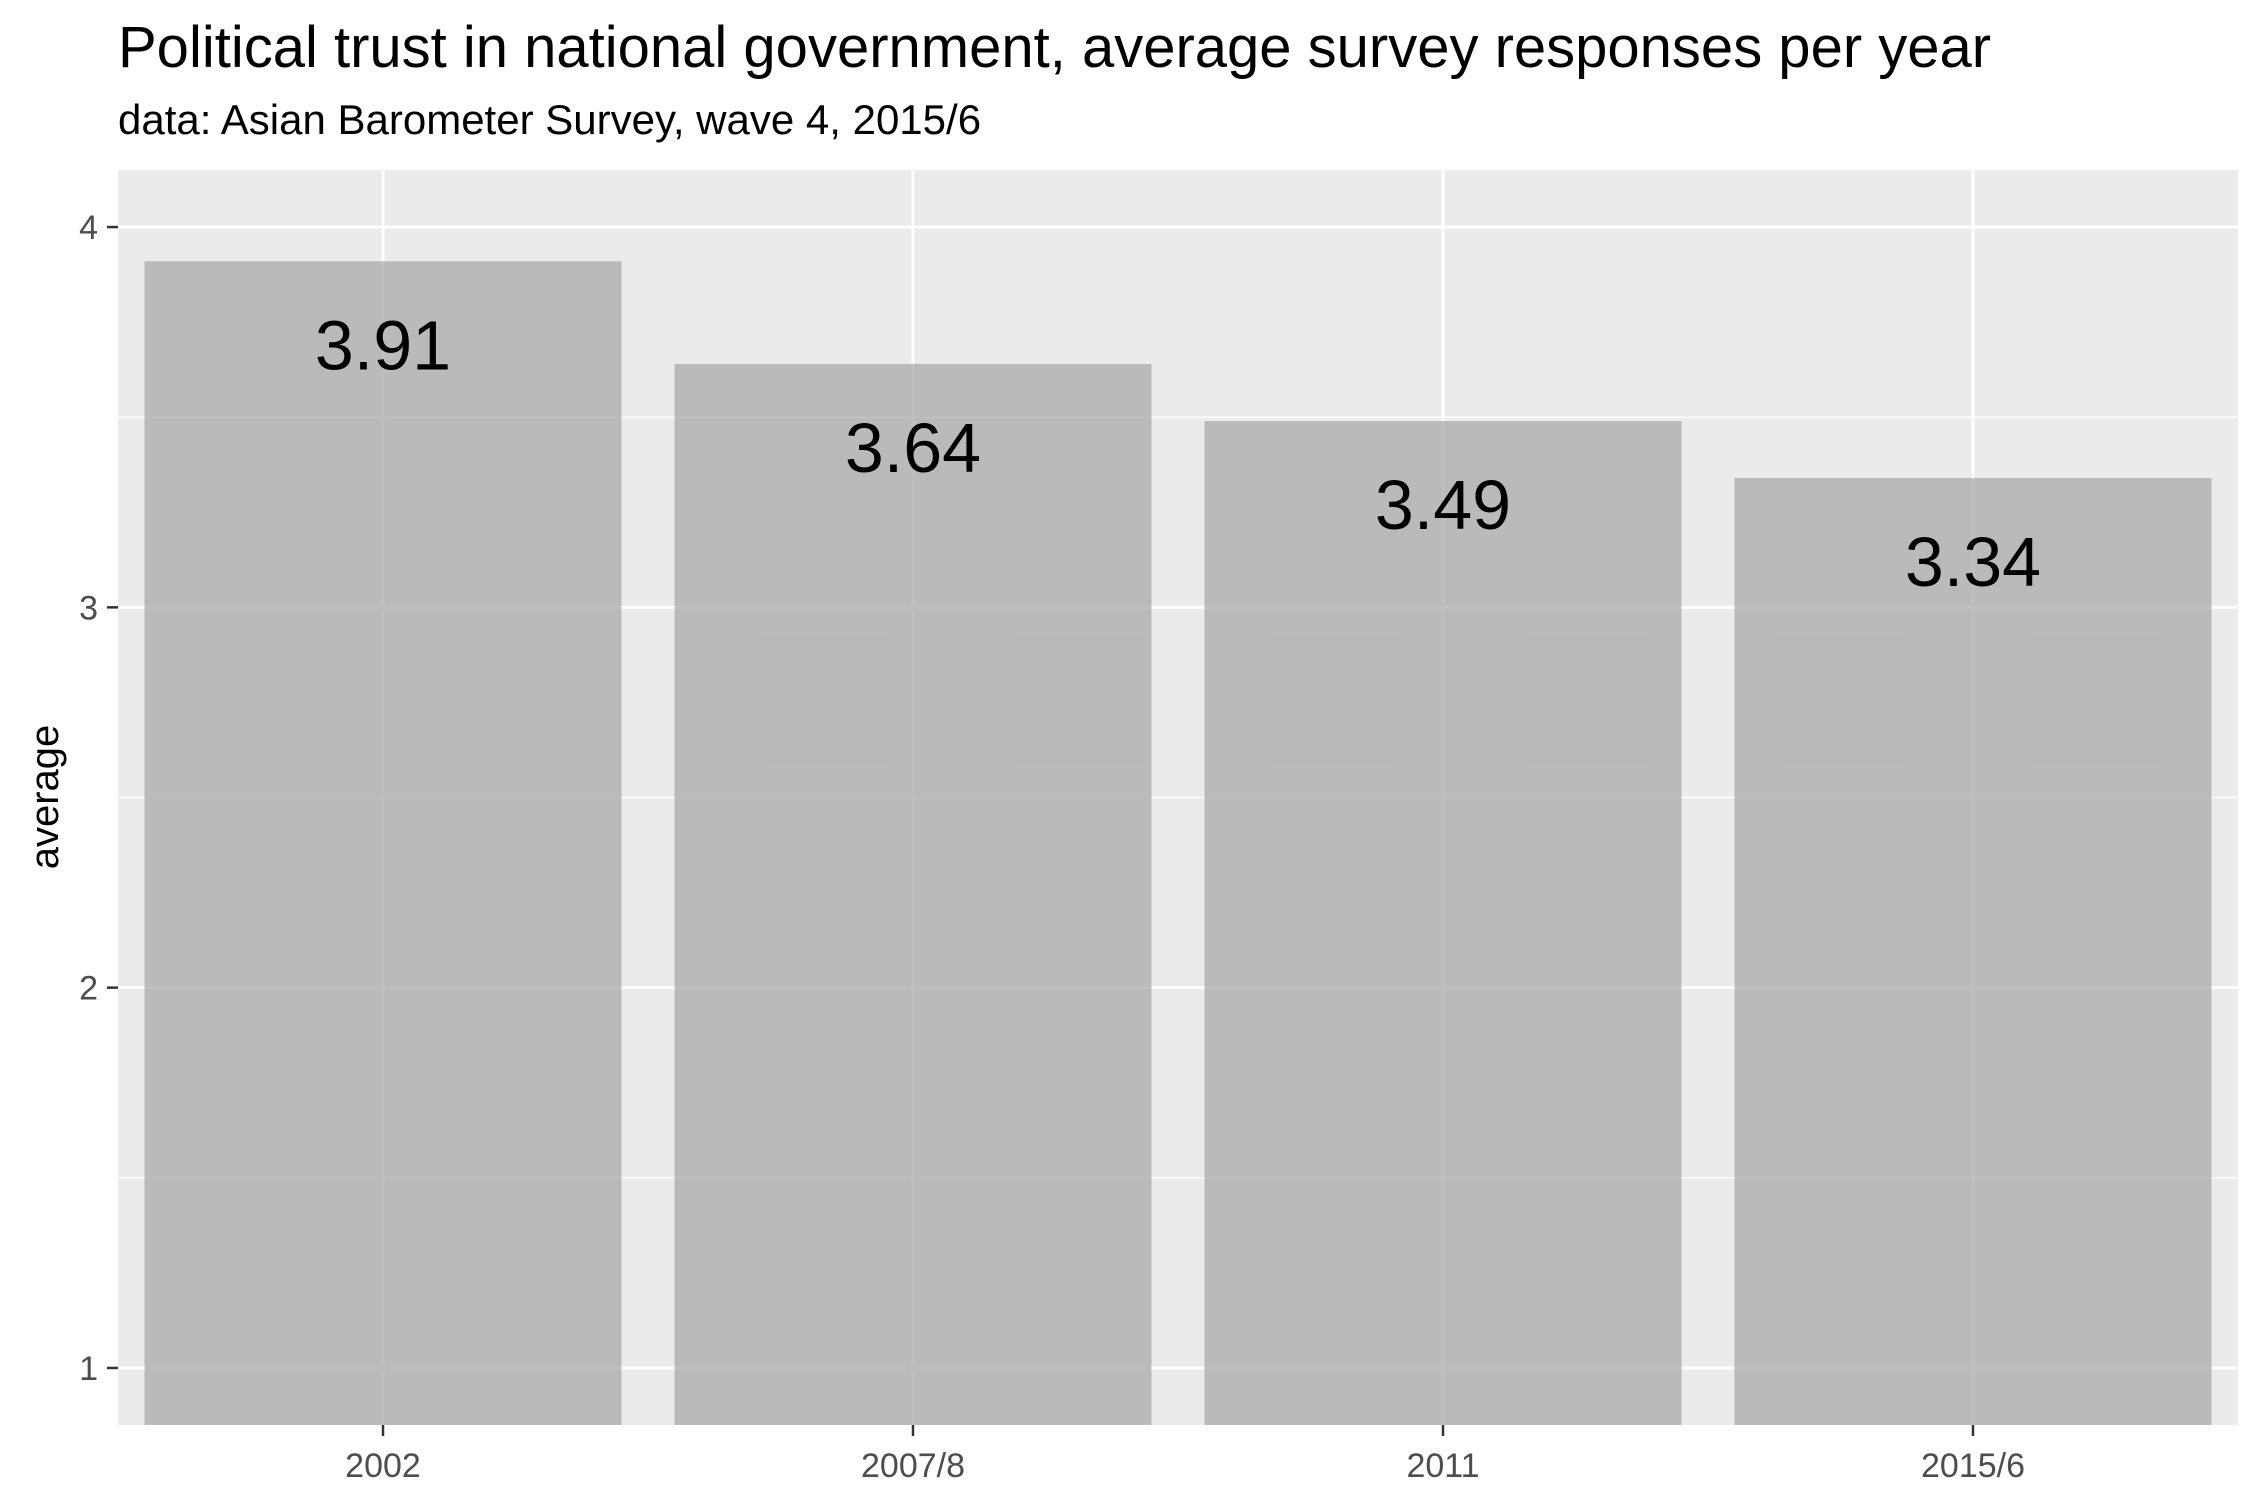  I want to click on bar-2011, so click(1443, 923).